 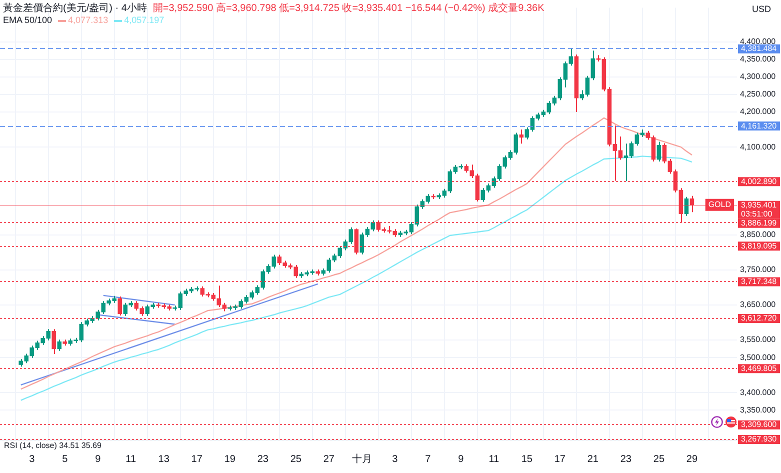 What do you see at coordinates (144, 20) in the screenshot?
I see `legend-label: 4,057.197` at bounding box center [144, 20].